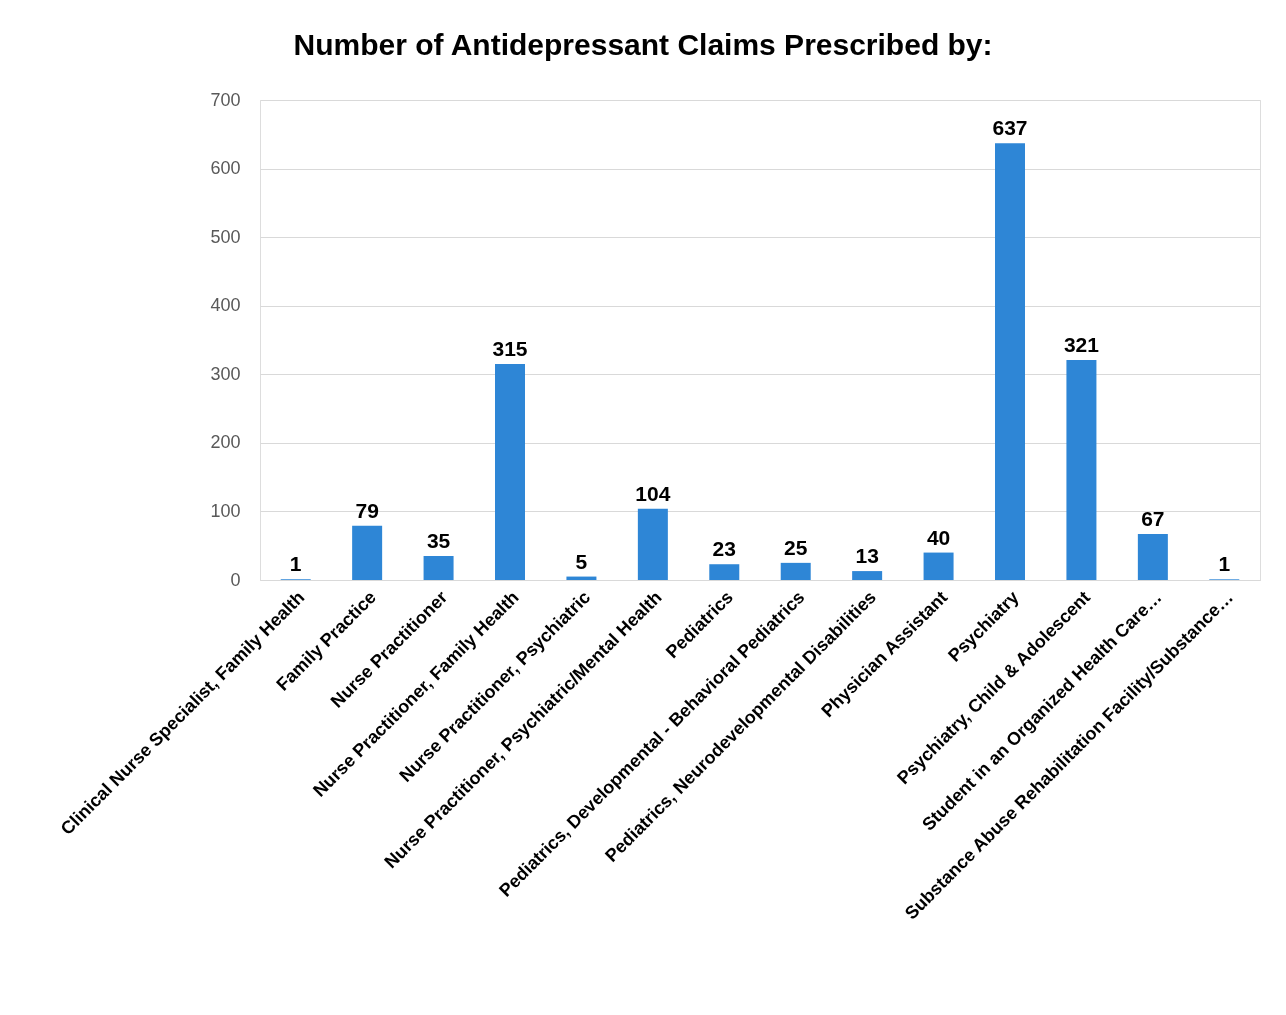 The image size is (1286, 1015). Describe the element at coordinates (438, 540) in the screenshot. I see `data-label: 35` at that location.